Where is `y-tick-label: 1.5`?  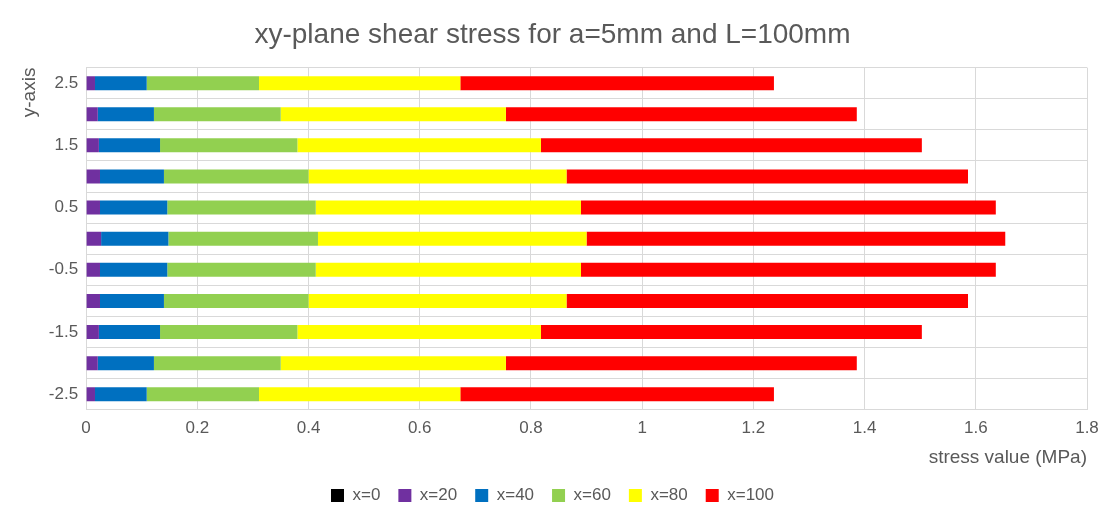
y-tick-label: 1.5 is located at coordinates (66, 145).